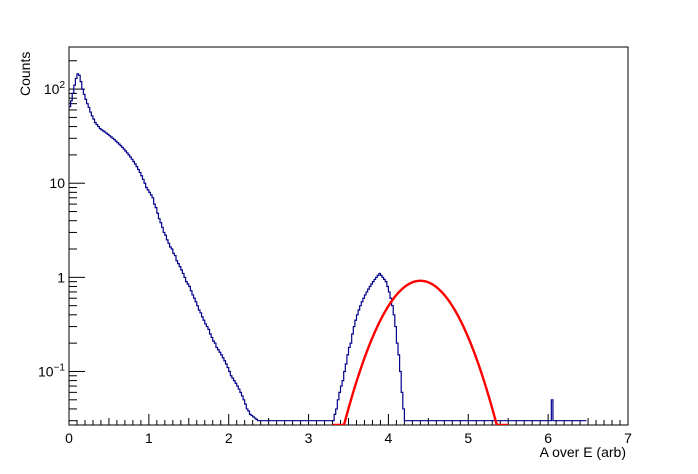  Describe the element at coordinates (548, 438) in the screenshot. I see `x-tick-label: 6` at that location.